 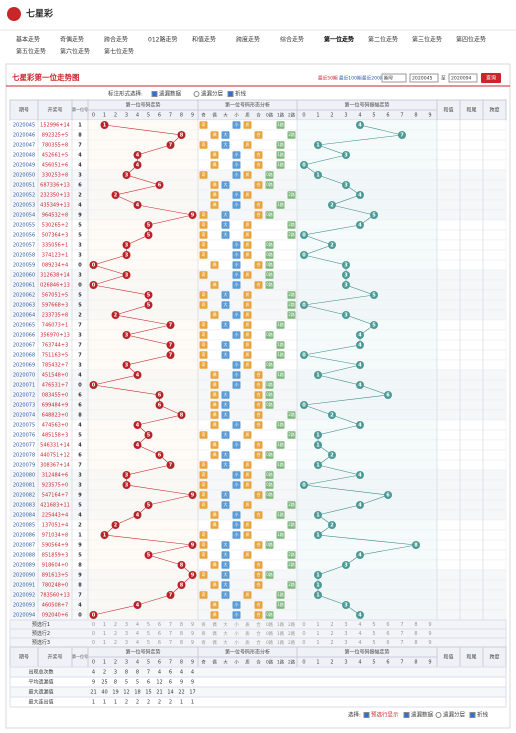 I want to click on nav-tab: 和值走势, so click(x=204, y=40).